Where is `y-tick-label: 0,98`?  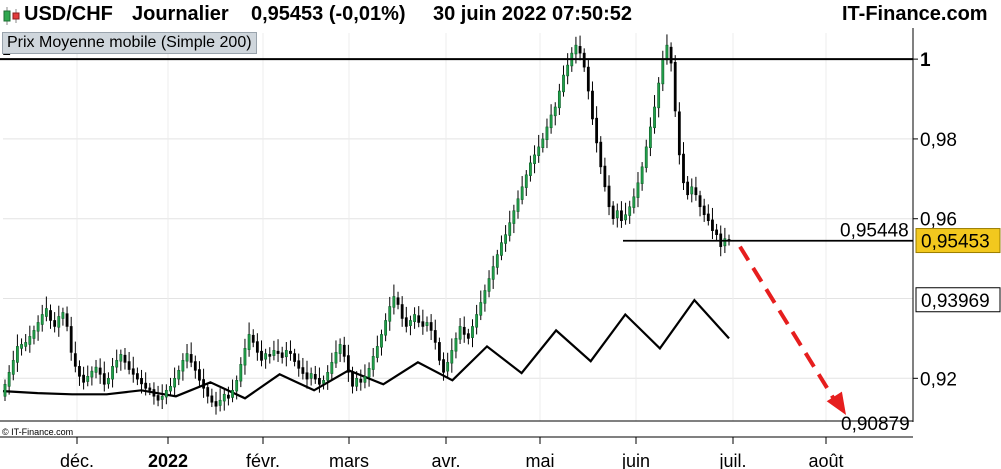 y-tick-label: 0,98 is located at coordinates (938, 140).